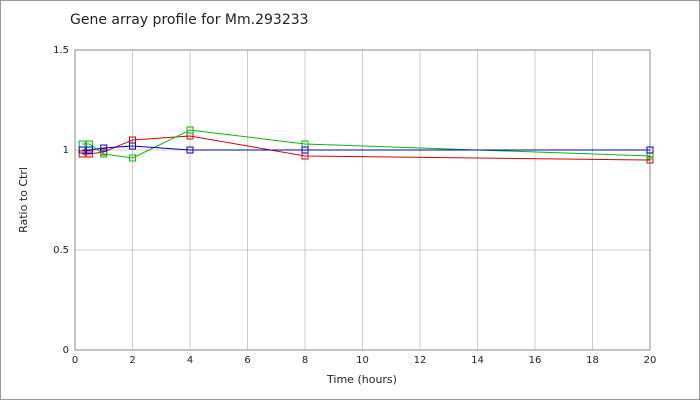  I want to click on x-tick-label: 12, so click(420, 360).